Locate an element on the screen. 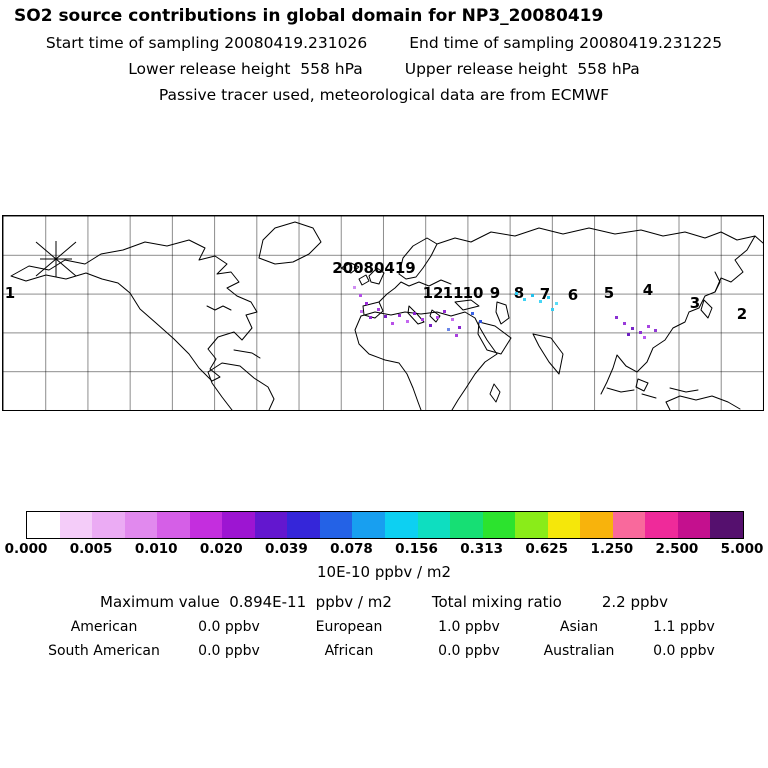 This screenshot has width=768, height=768. end-time-text: End time of sampling 20080419.231225 is located at coordinates (566, 43).